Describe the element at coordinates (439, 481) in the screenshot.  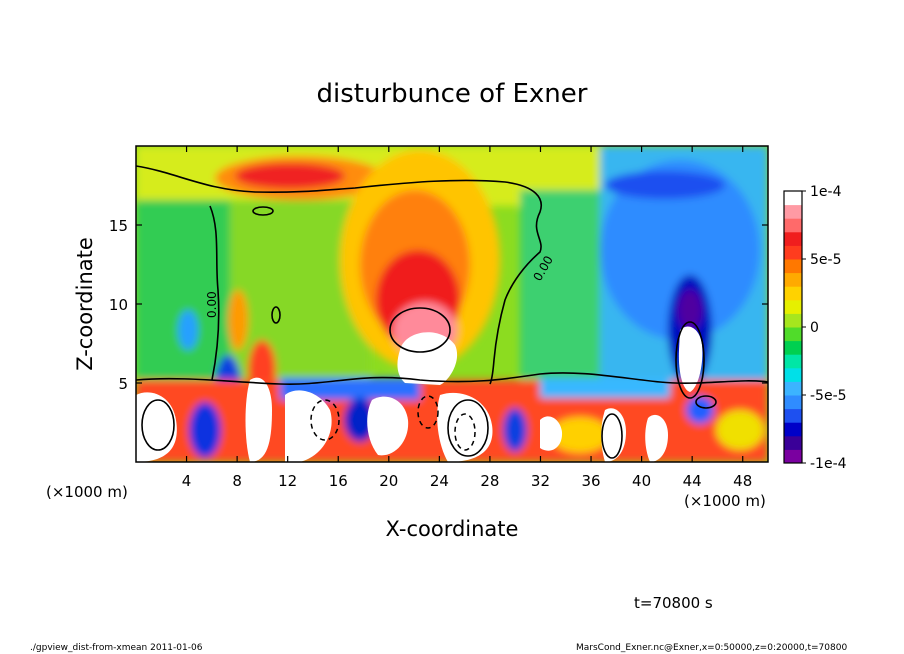
I see `x-tick-label: 24` at that location.